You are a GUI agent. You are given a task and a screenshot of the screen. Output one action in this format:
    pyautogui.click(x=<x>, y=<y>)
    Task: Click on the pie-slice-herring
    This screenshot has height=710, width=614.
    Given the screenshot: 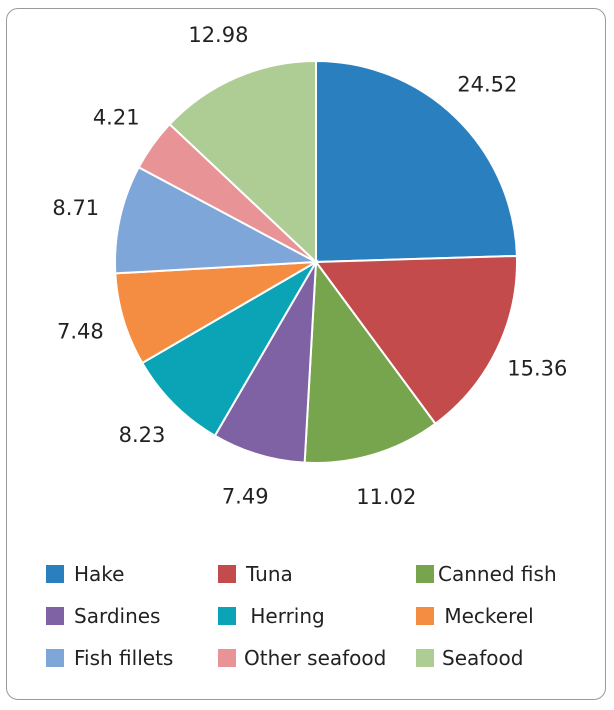 What is the action you would take?
    pyautogui.click(x=229, y=348)
    